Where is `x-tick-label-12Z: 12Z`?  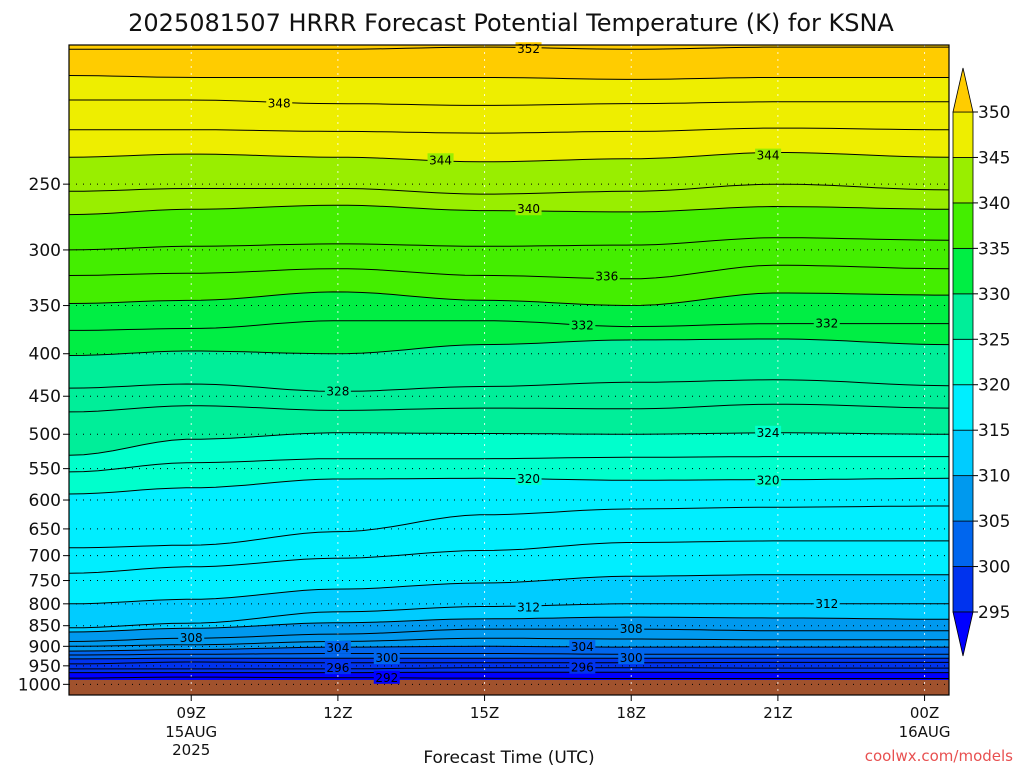 x-tick-label-12Z: 12Z is located at coordinates (337, 713).